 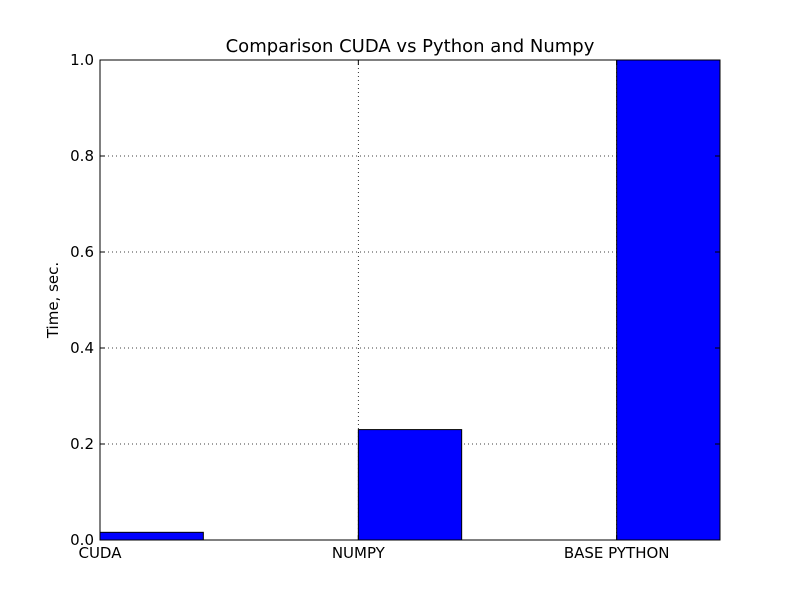 I want to click on x-tick-label: CUDA, so click(x=100, y=553).